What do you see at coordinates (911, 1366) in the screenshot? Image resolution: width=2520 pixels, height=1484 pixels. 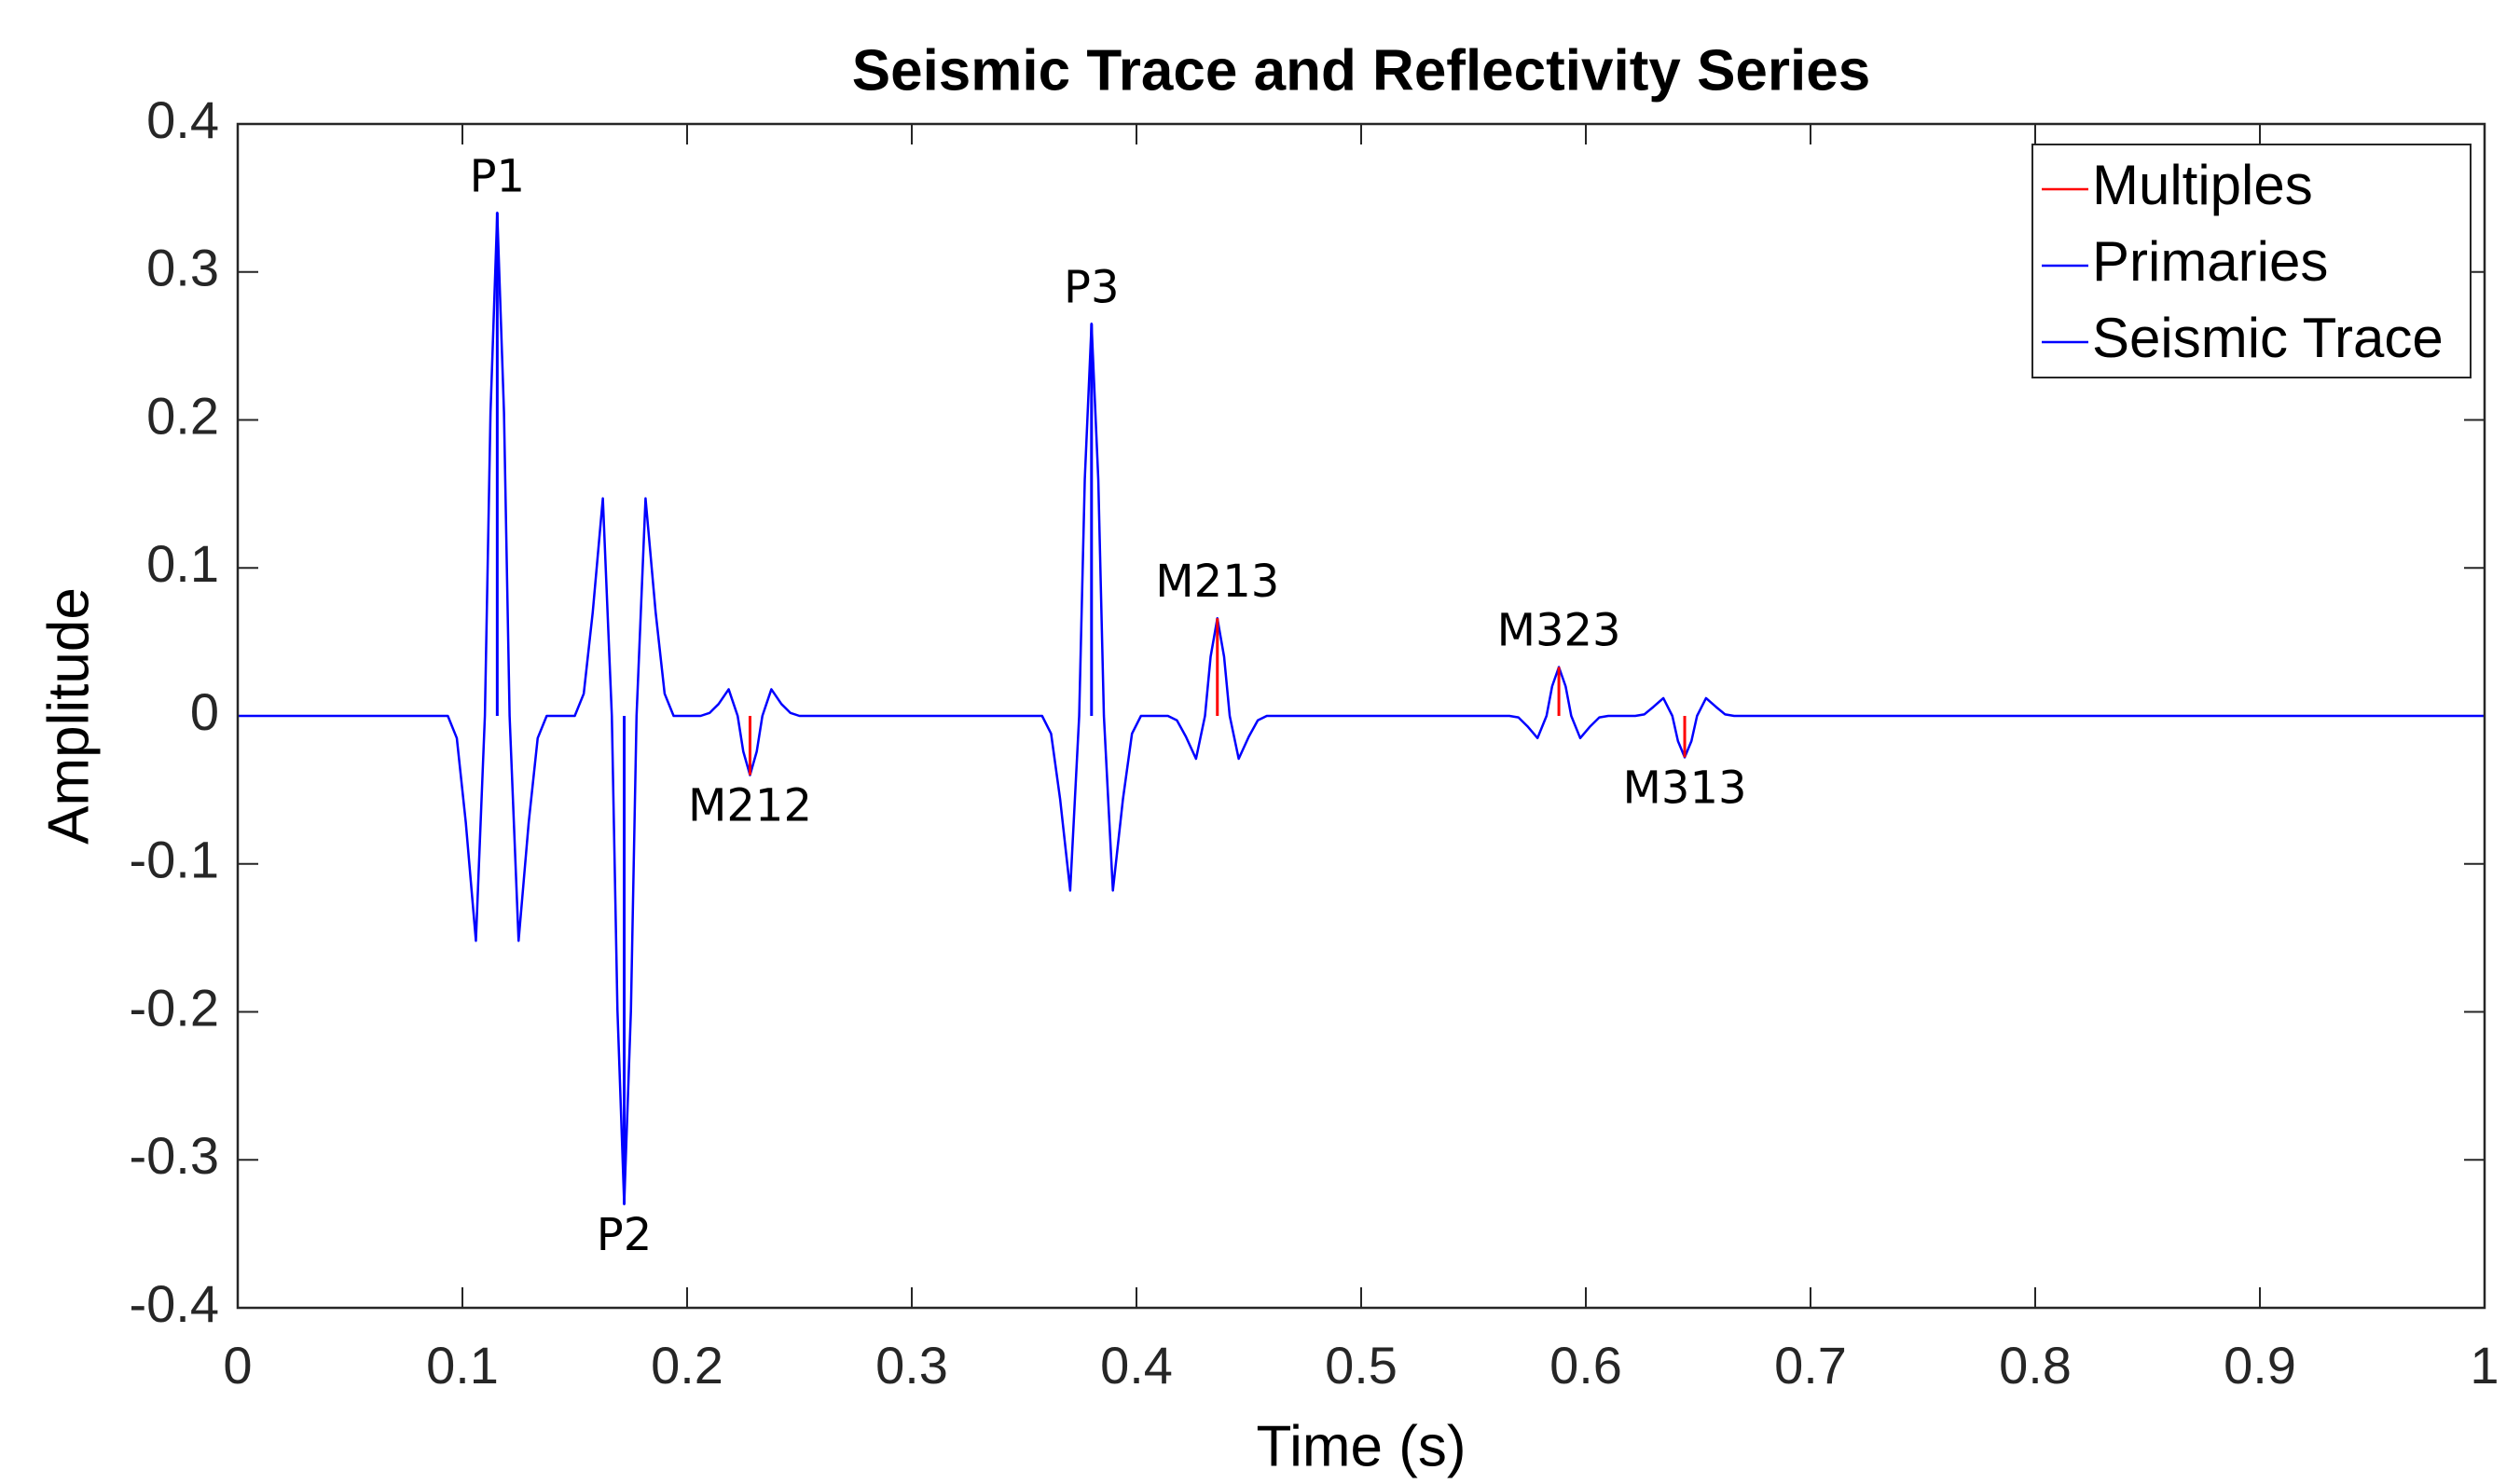 I see `x-tick-label: 0.3` at bounding box center [911, 1366].